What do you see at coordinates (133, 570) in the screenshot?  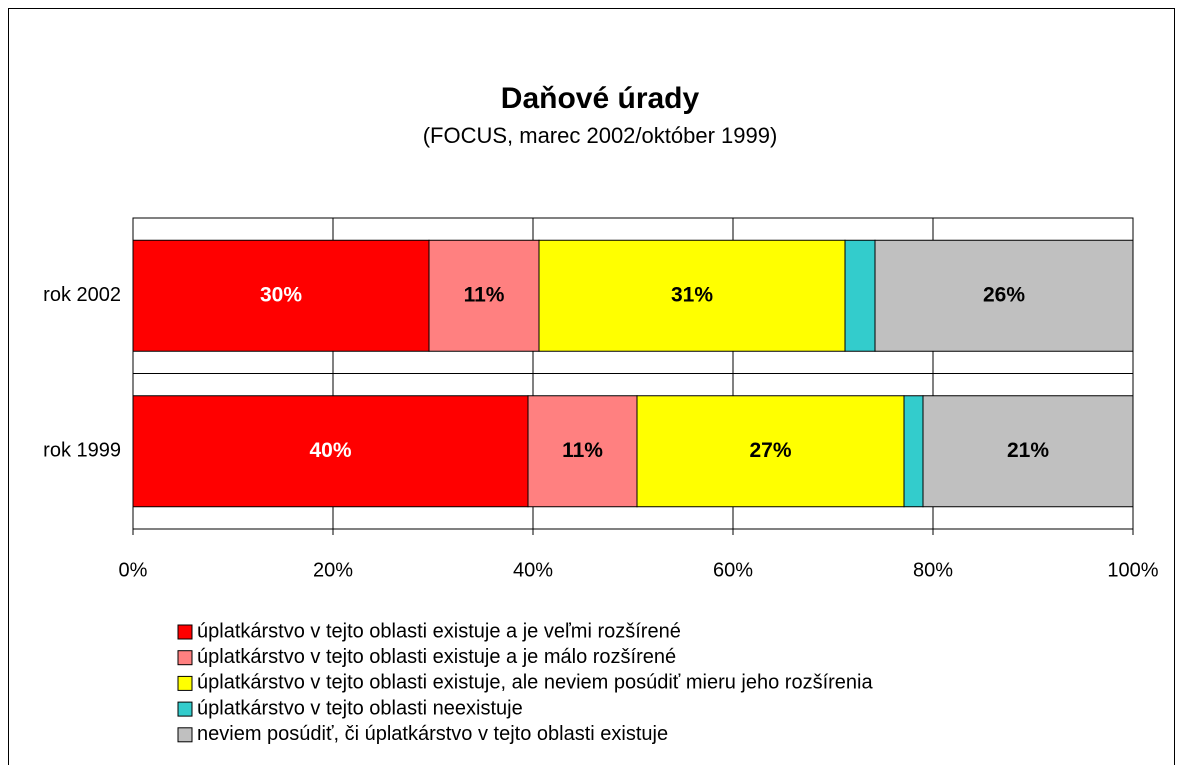 I see `x-tick-label: 0%` at bounding box center [133, 570].